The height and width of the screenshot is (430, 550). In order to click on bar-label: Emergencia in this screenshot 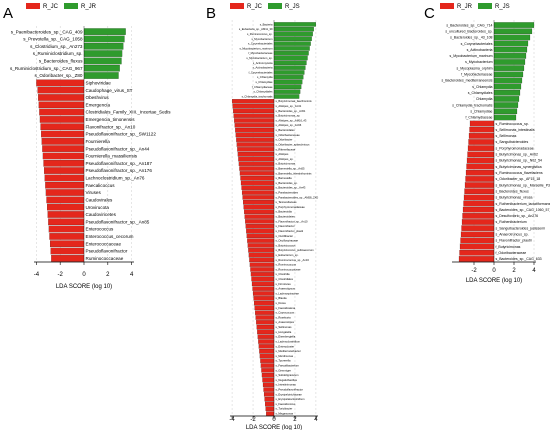, I will do `click(98, 104)`.